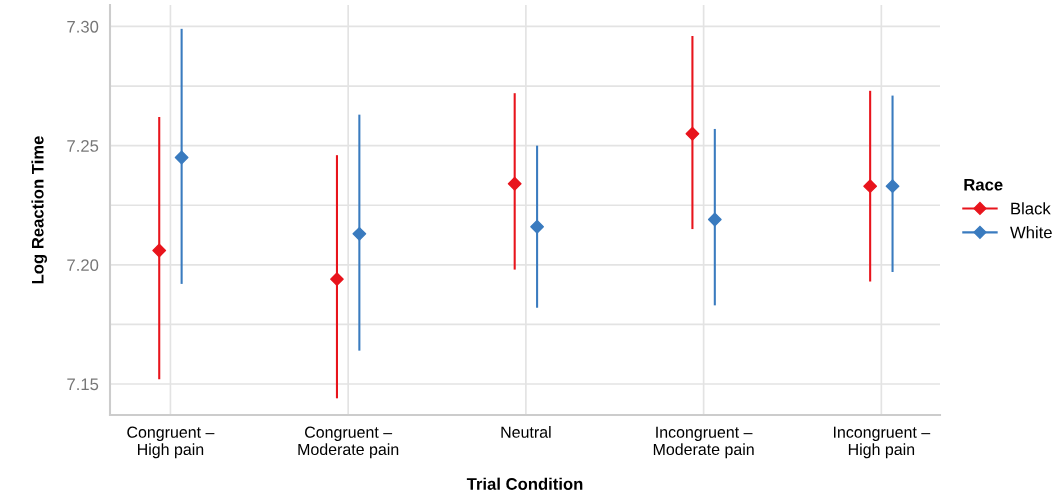  What do you see at coordinates (83, 384) in the screenshot?
I see `y-tick-label: 7.15` at bounding box center [83, 384].